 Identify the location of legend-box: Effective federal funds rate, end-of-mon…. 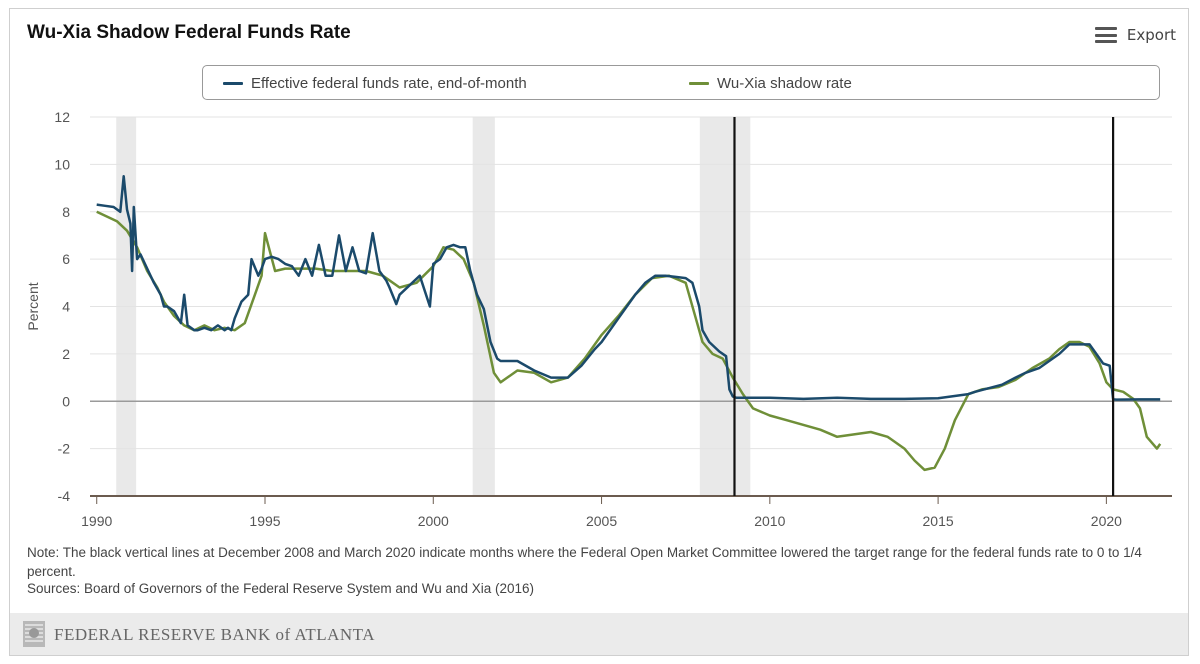
(681, 82).